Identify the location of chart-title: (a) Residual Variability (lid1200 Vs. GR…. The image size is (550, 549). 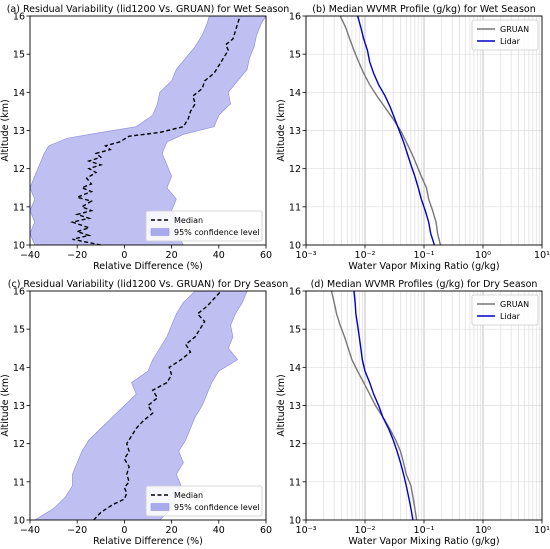
(148, 9).